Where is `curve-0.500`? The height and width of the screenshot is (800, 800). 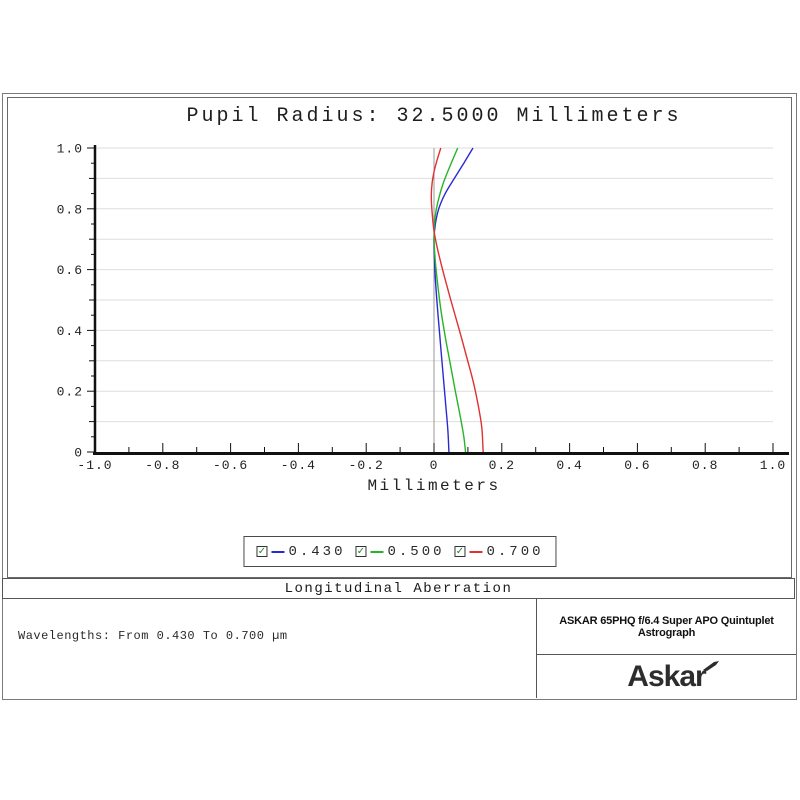 curve-0.500 is located at coordinates (450, 300).